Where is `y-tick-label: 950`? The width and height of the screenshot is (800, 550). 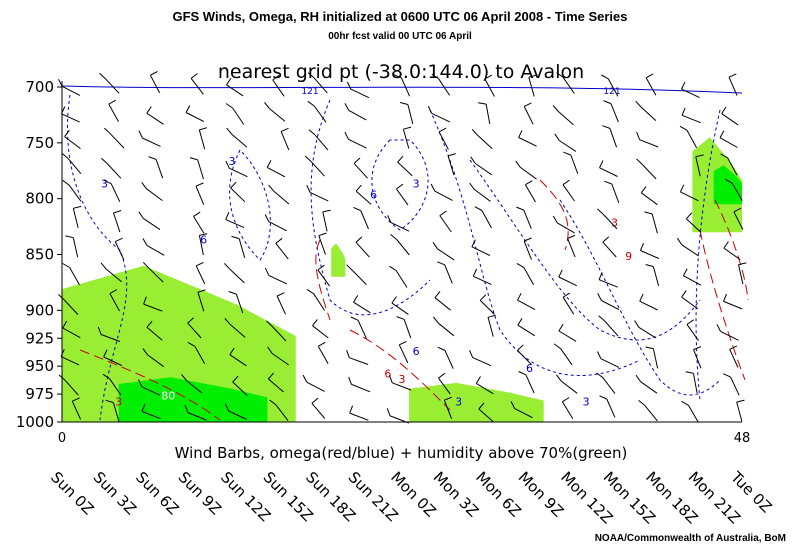
y-tick-label: 950 is located at coordinates (39, 366).